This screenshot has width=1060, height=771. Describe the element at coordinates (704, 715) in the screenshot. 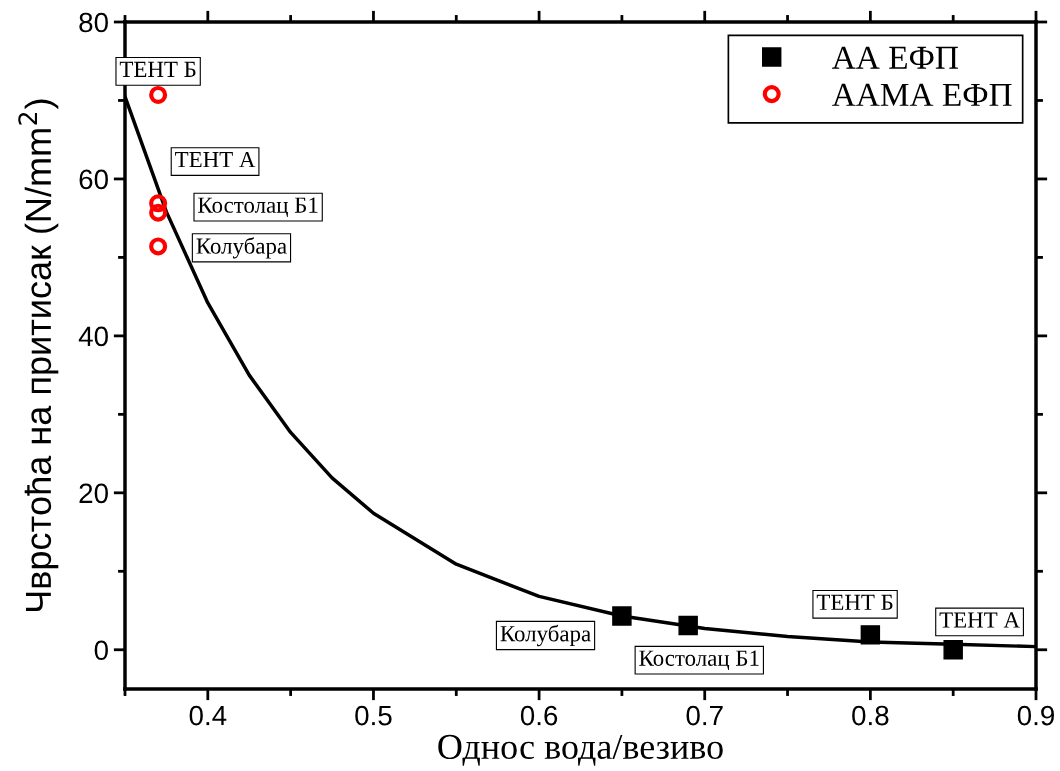

I see `x-tick-label: 0.7` at that location.